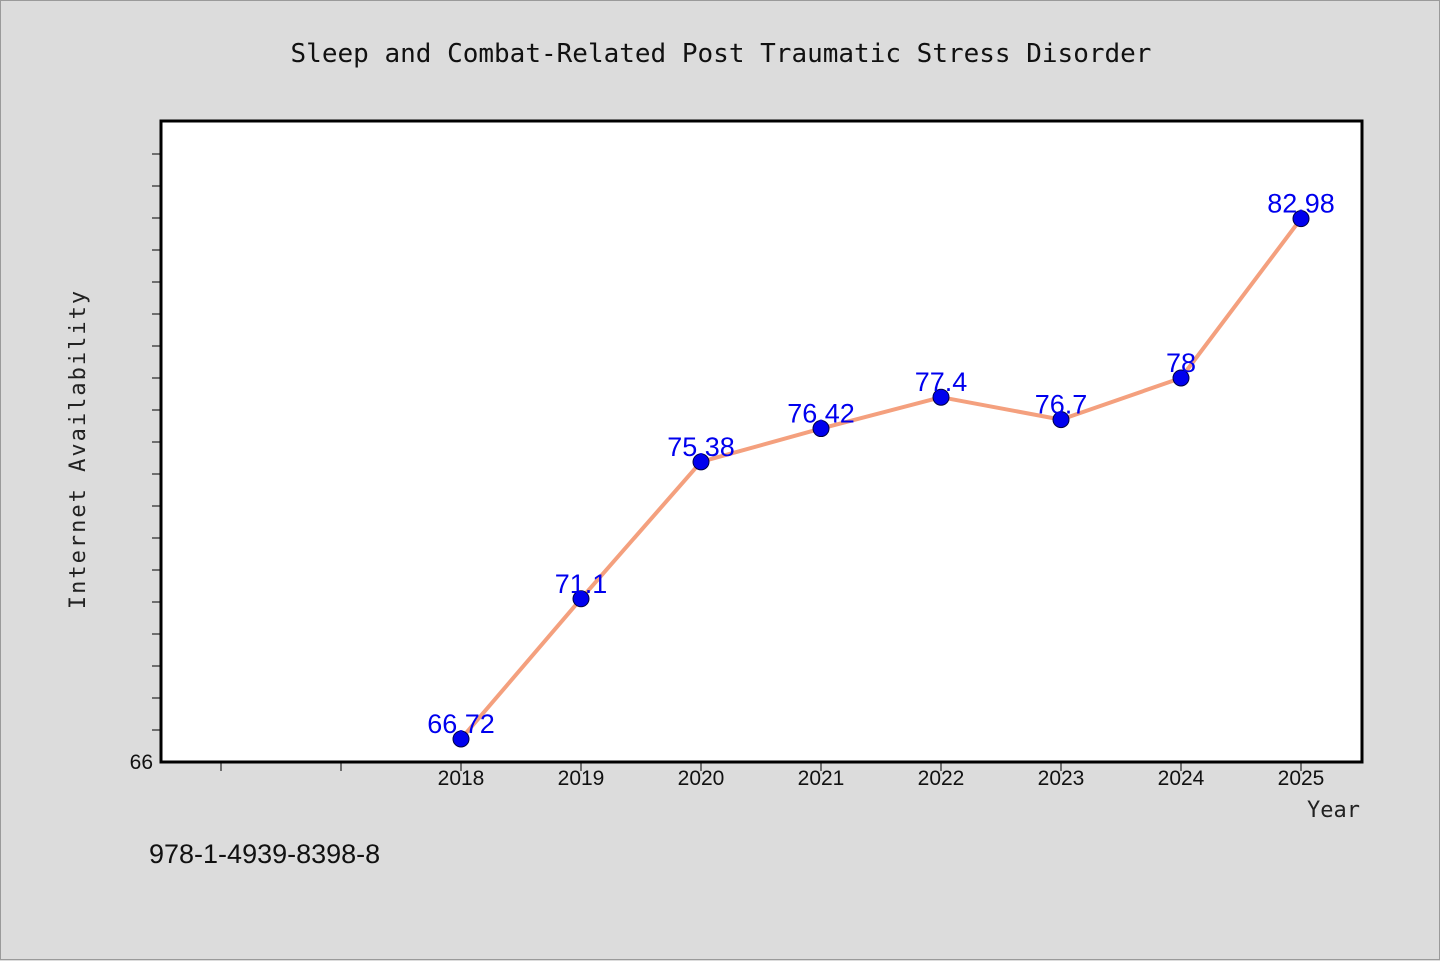  I want to click on x-axis-label: Year, so click(1333, 810).